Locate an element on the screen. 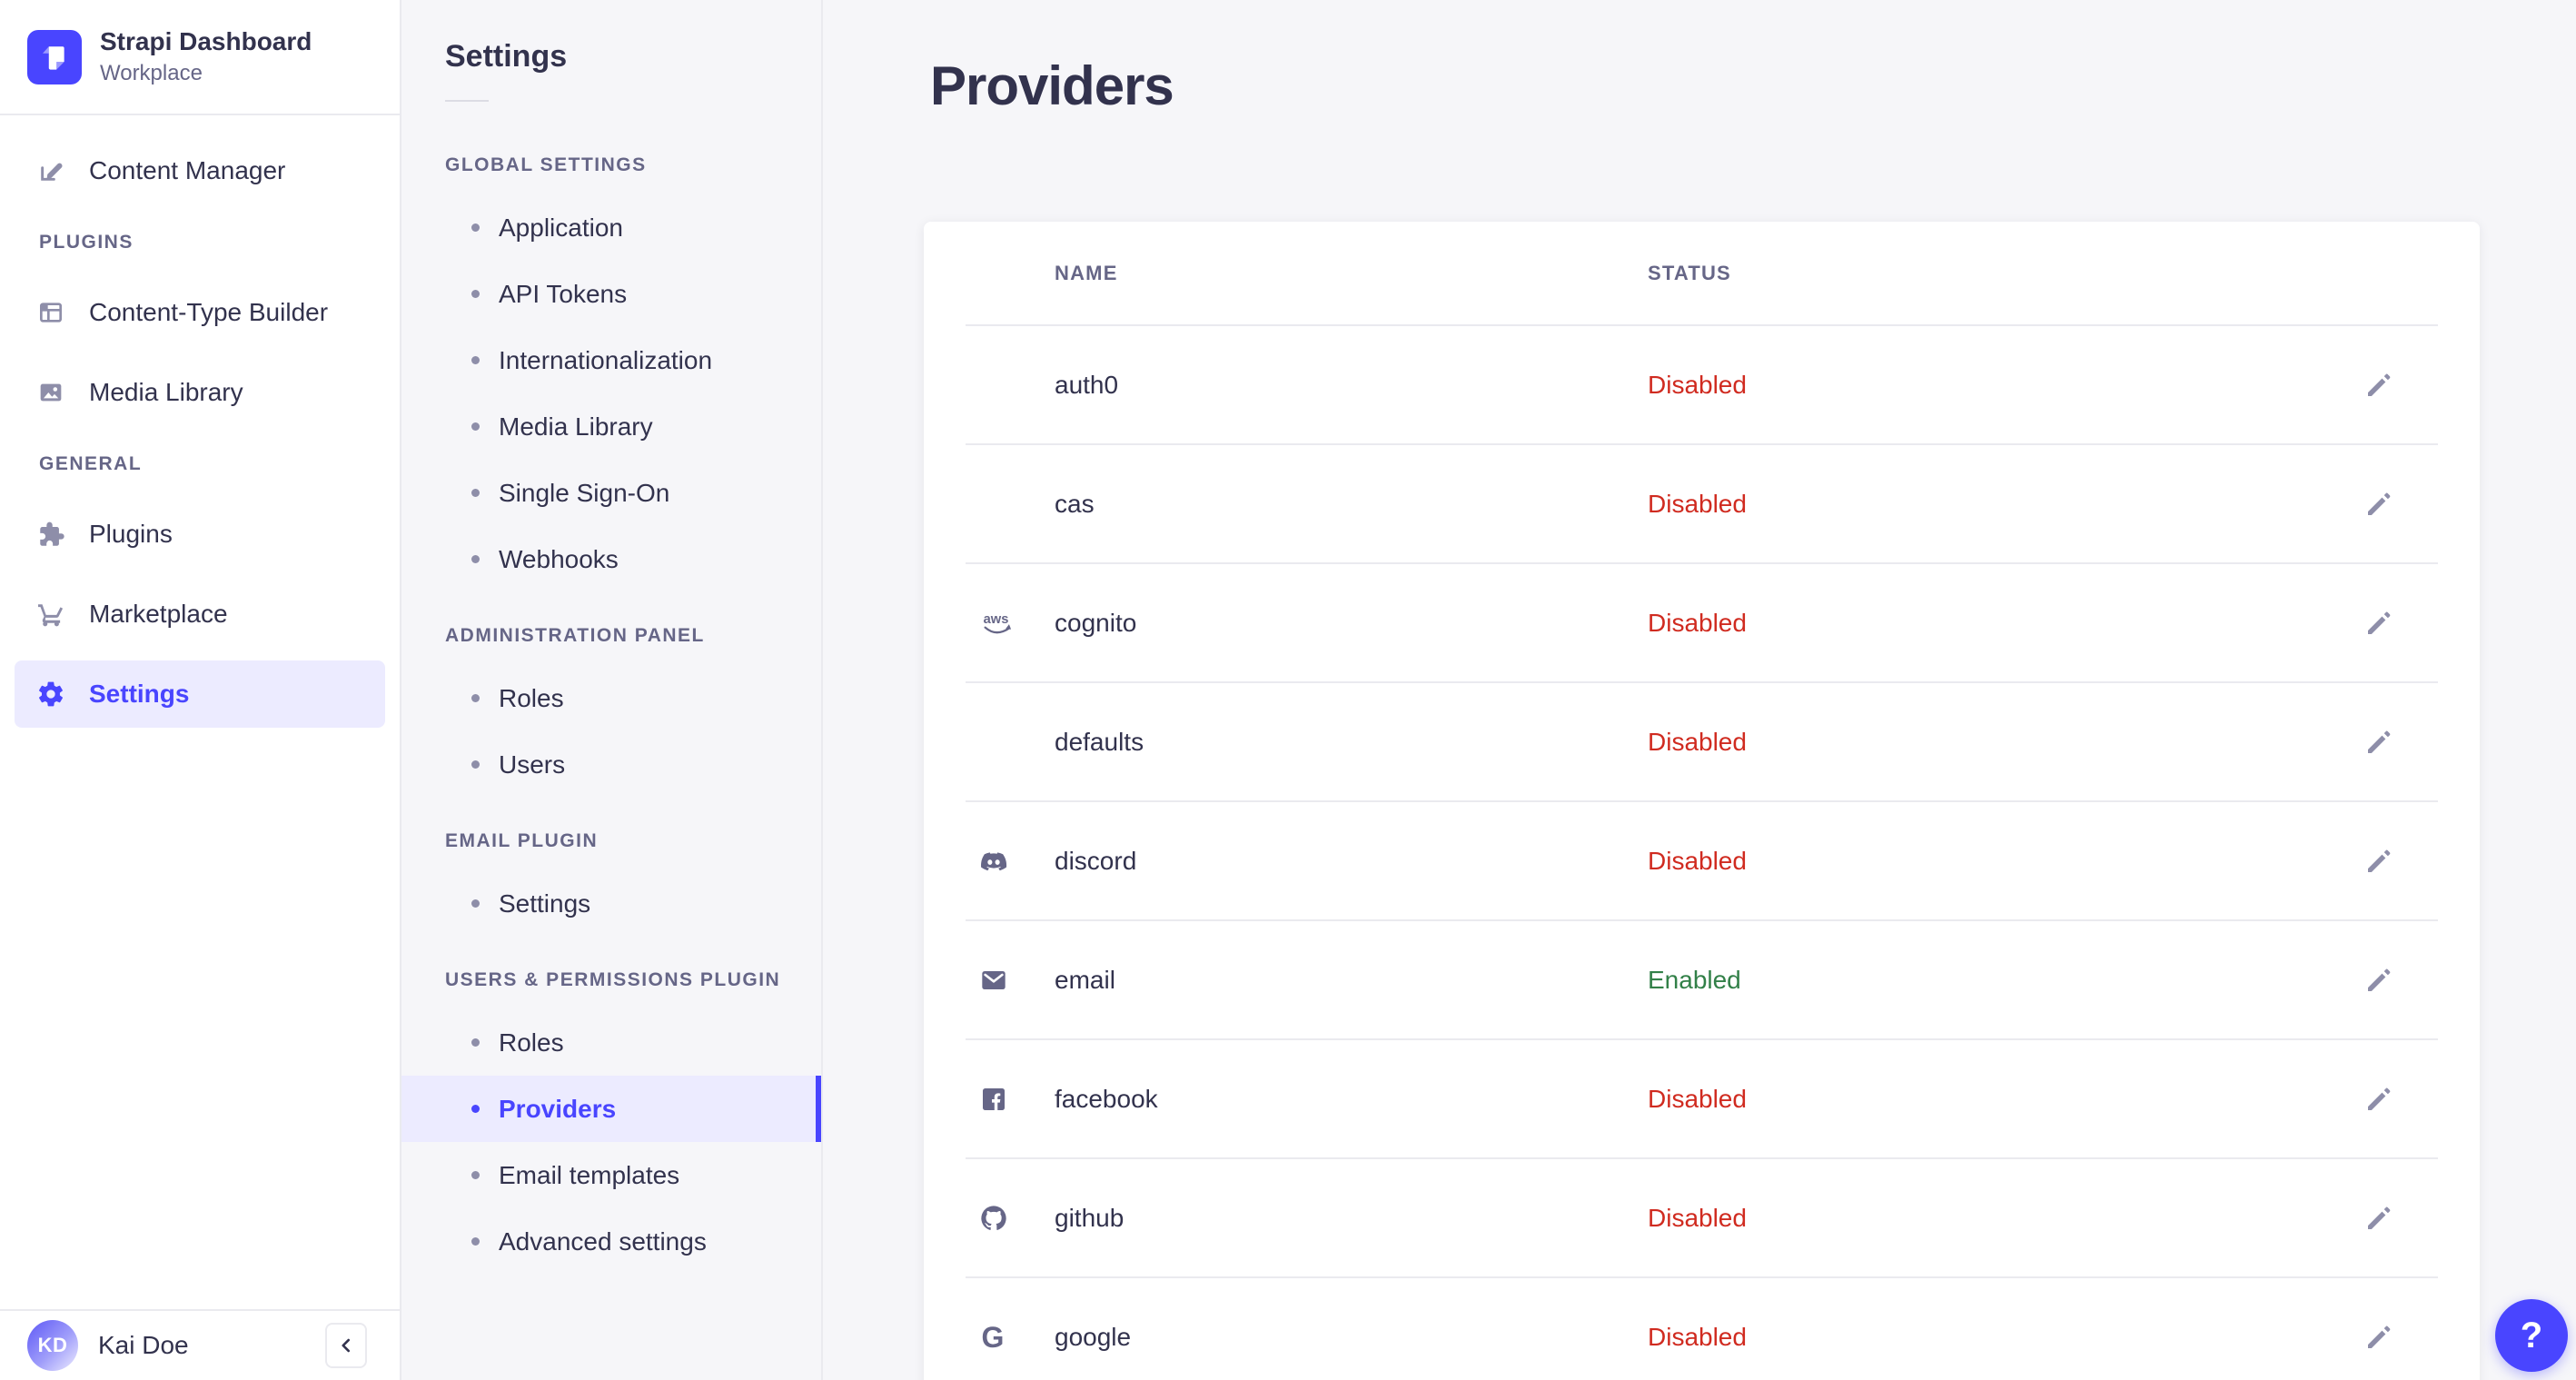  subnav-item-providers: Providers is located at coordinates (611, 1109).